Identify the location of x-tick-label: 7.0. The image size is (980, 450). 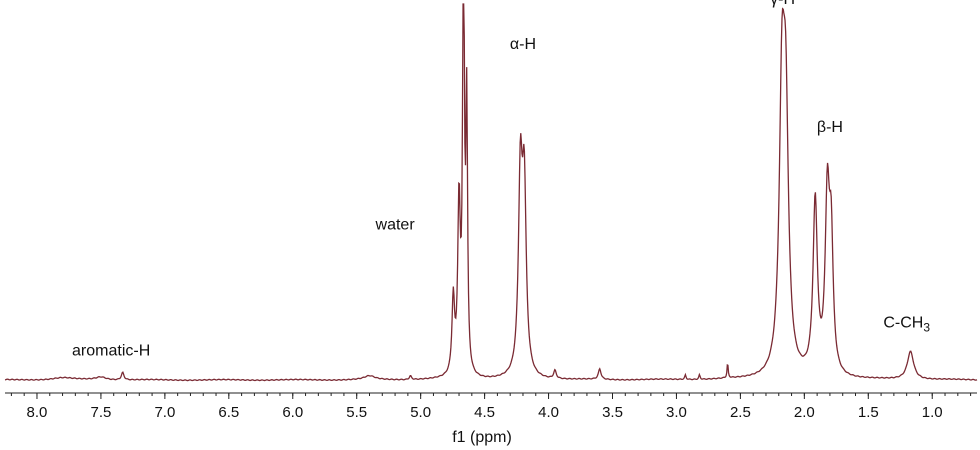
(164, 412).